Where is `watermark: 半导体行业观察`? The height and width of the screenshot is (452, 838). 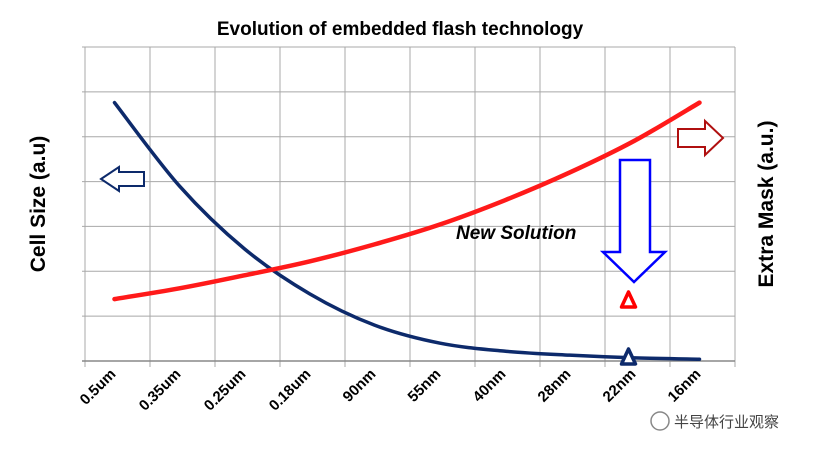
watermark: 半导体行业观察 is located at coordinates (714, 421).